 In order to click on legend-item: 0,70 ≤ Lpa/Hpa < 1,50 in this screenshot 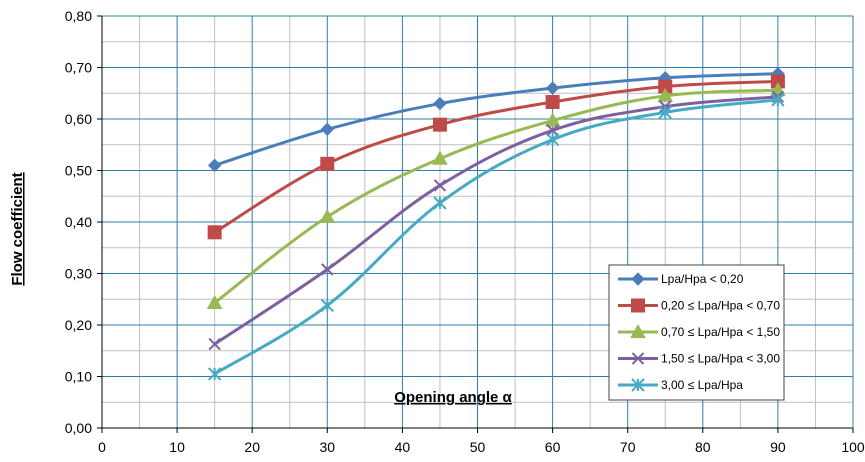, I will do `click(699, 331)`.